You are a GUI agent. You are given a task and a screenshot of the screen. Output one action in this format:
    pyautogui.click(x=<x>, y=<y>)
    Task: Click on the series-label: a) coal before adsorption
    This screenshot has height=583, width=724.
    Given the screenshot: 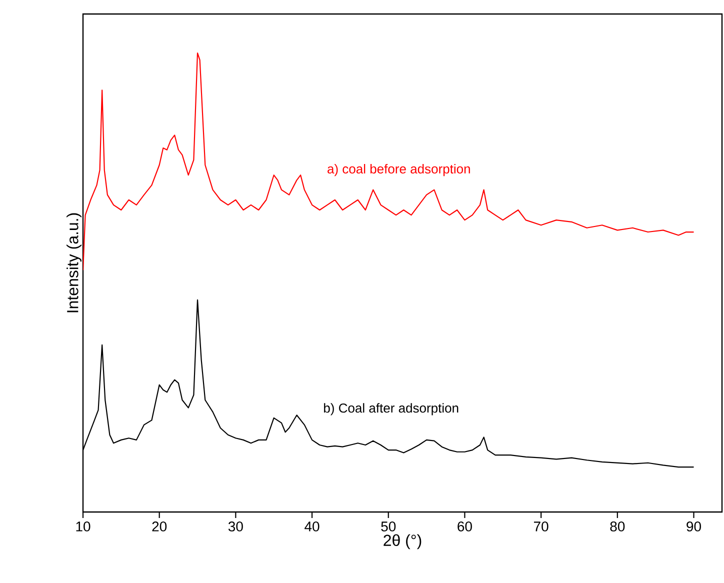 What is the action you would take?
    pyautogui.click(x=399, y=170)
    